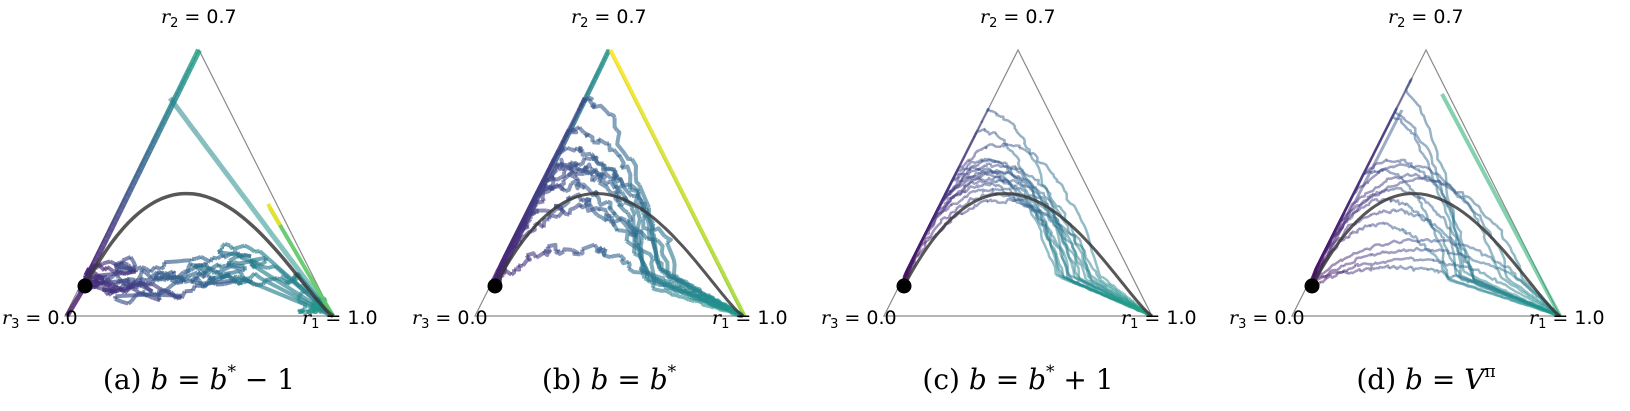  Describe the element at coordinates (750, 319) in the screenshot. I see `vertex-label-r1: r1 = 1.0` at that location.